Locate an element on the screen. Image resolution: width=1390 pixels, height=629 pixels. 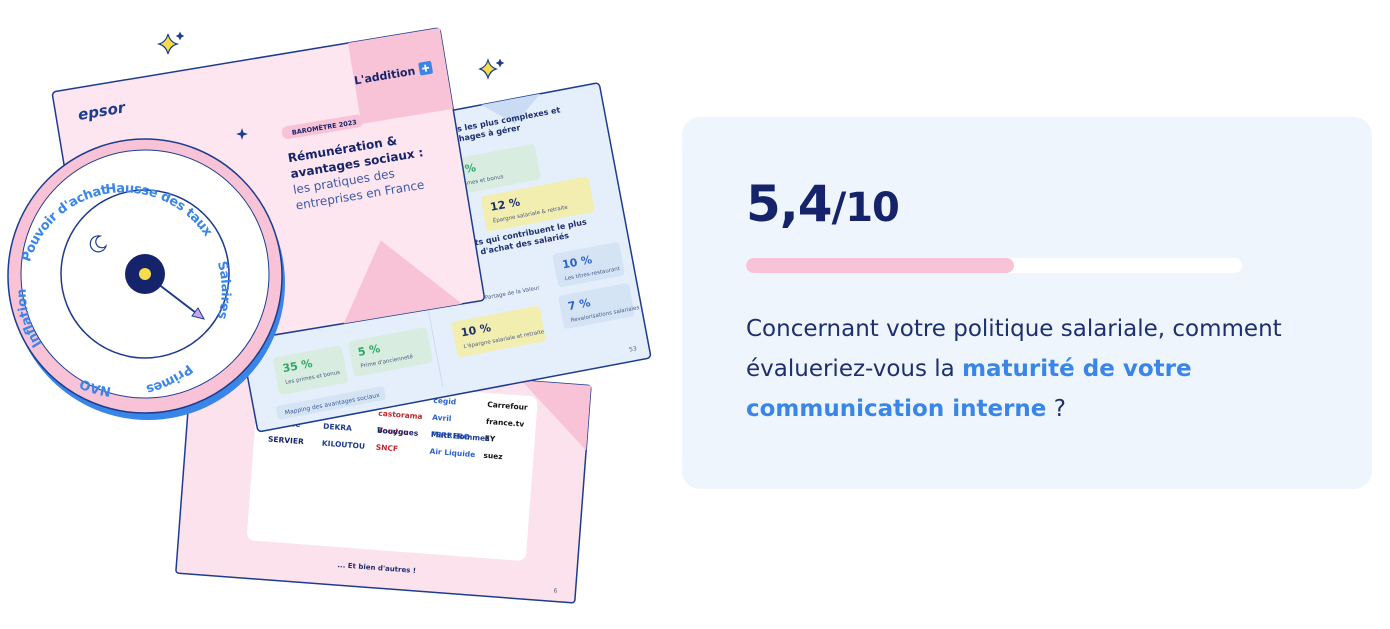
question-highlight: maturité de votre communication interne is located at coordinates (969, 389).